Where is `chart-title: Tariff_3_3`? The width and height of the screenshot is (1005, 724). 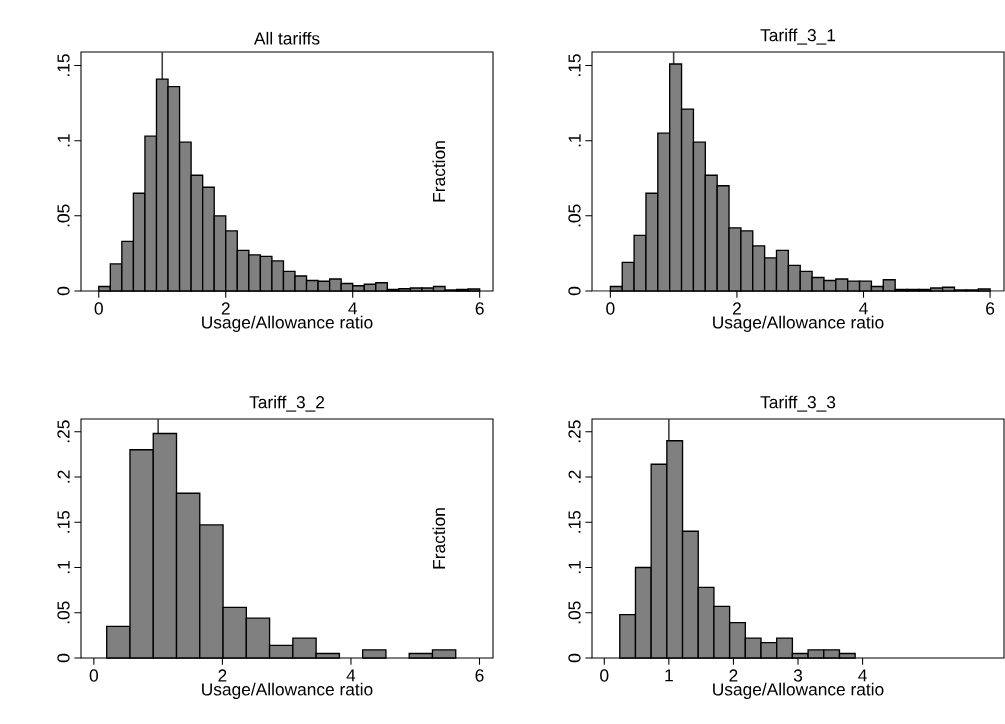 chart-title: Tariff_3_3 is located at coordinates (798, 403).